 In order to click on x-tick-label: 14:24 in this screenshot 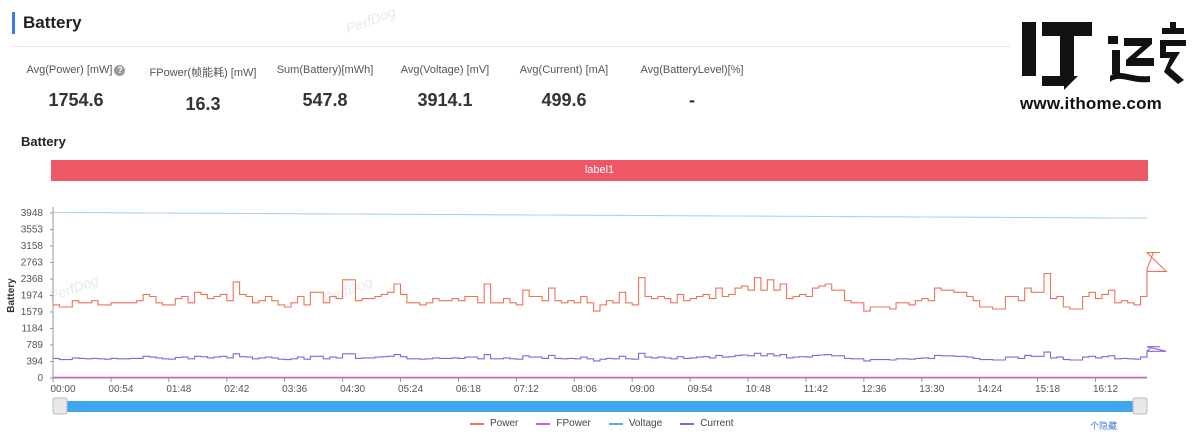, I will do `click(989, 389)`.